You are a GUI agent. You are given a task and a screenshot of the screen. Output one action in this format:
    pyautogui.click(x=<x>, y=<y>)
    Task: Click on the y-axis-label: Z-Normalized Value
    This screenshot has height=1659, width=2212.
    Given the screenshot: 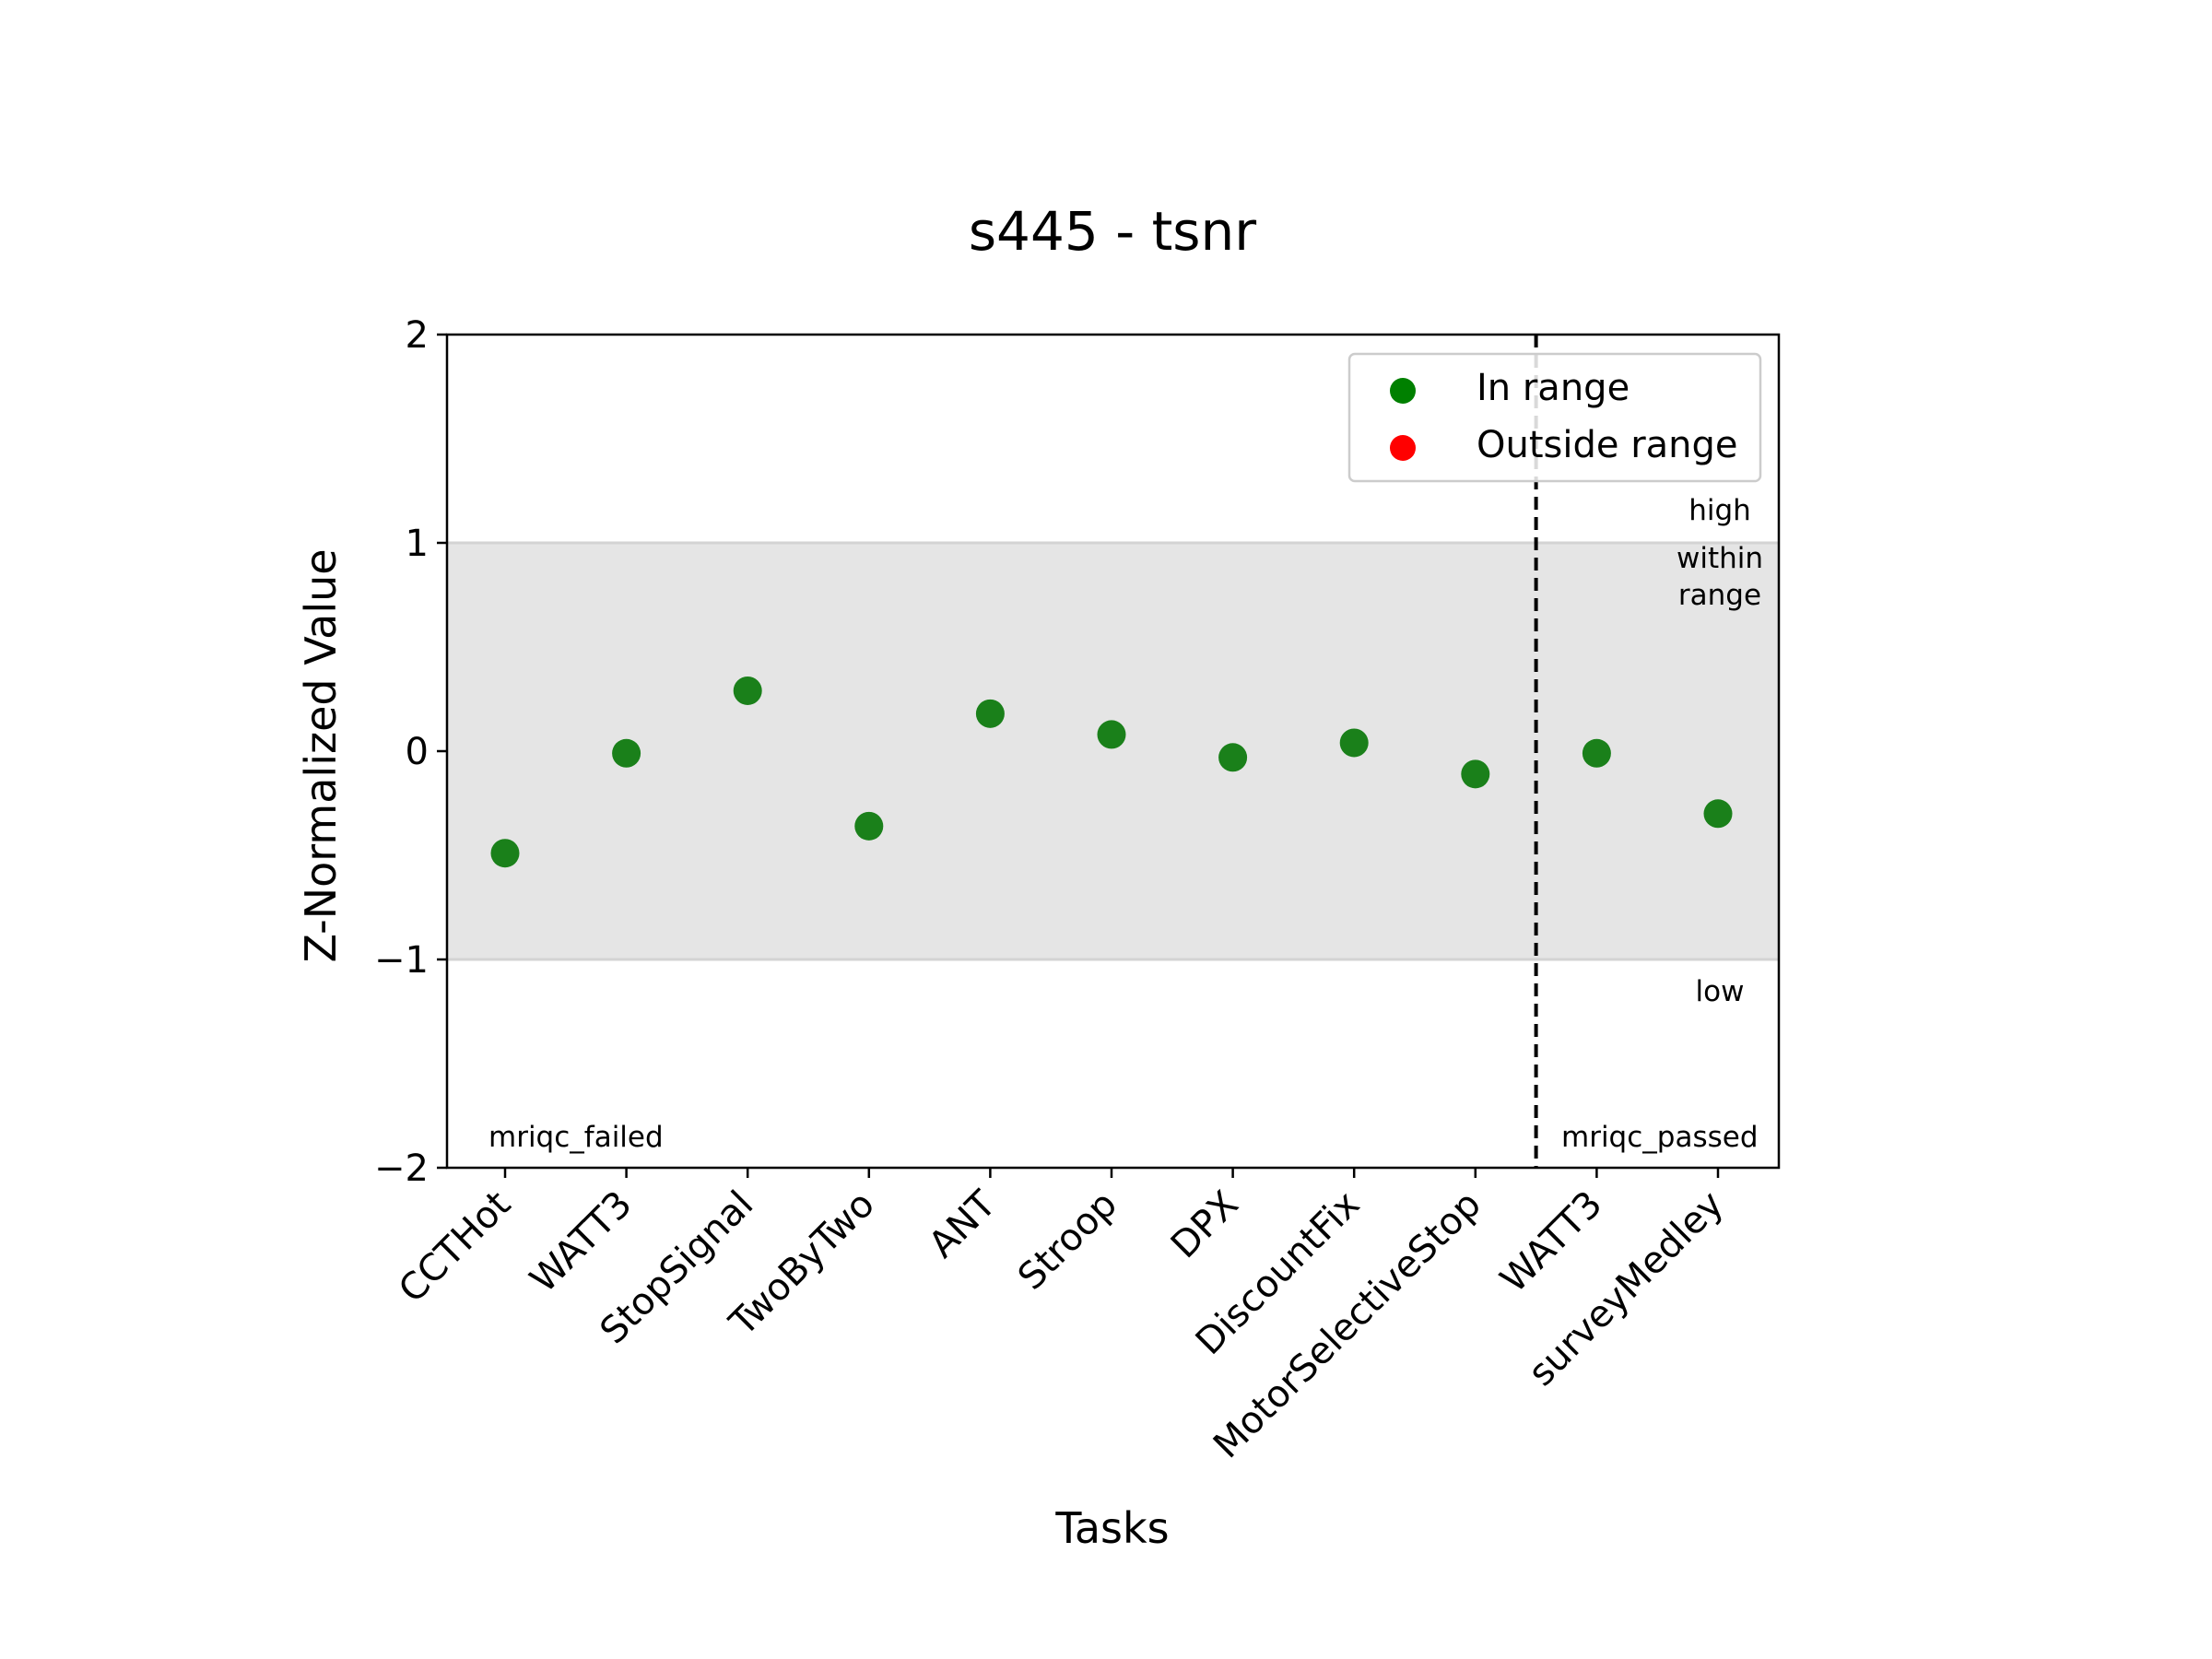 What is the action you would take?
    pyautogui.click(x=321, y=755)
    